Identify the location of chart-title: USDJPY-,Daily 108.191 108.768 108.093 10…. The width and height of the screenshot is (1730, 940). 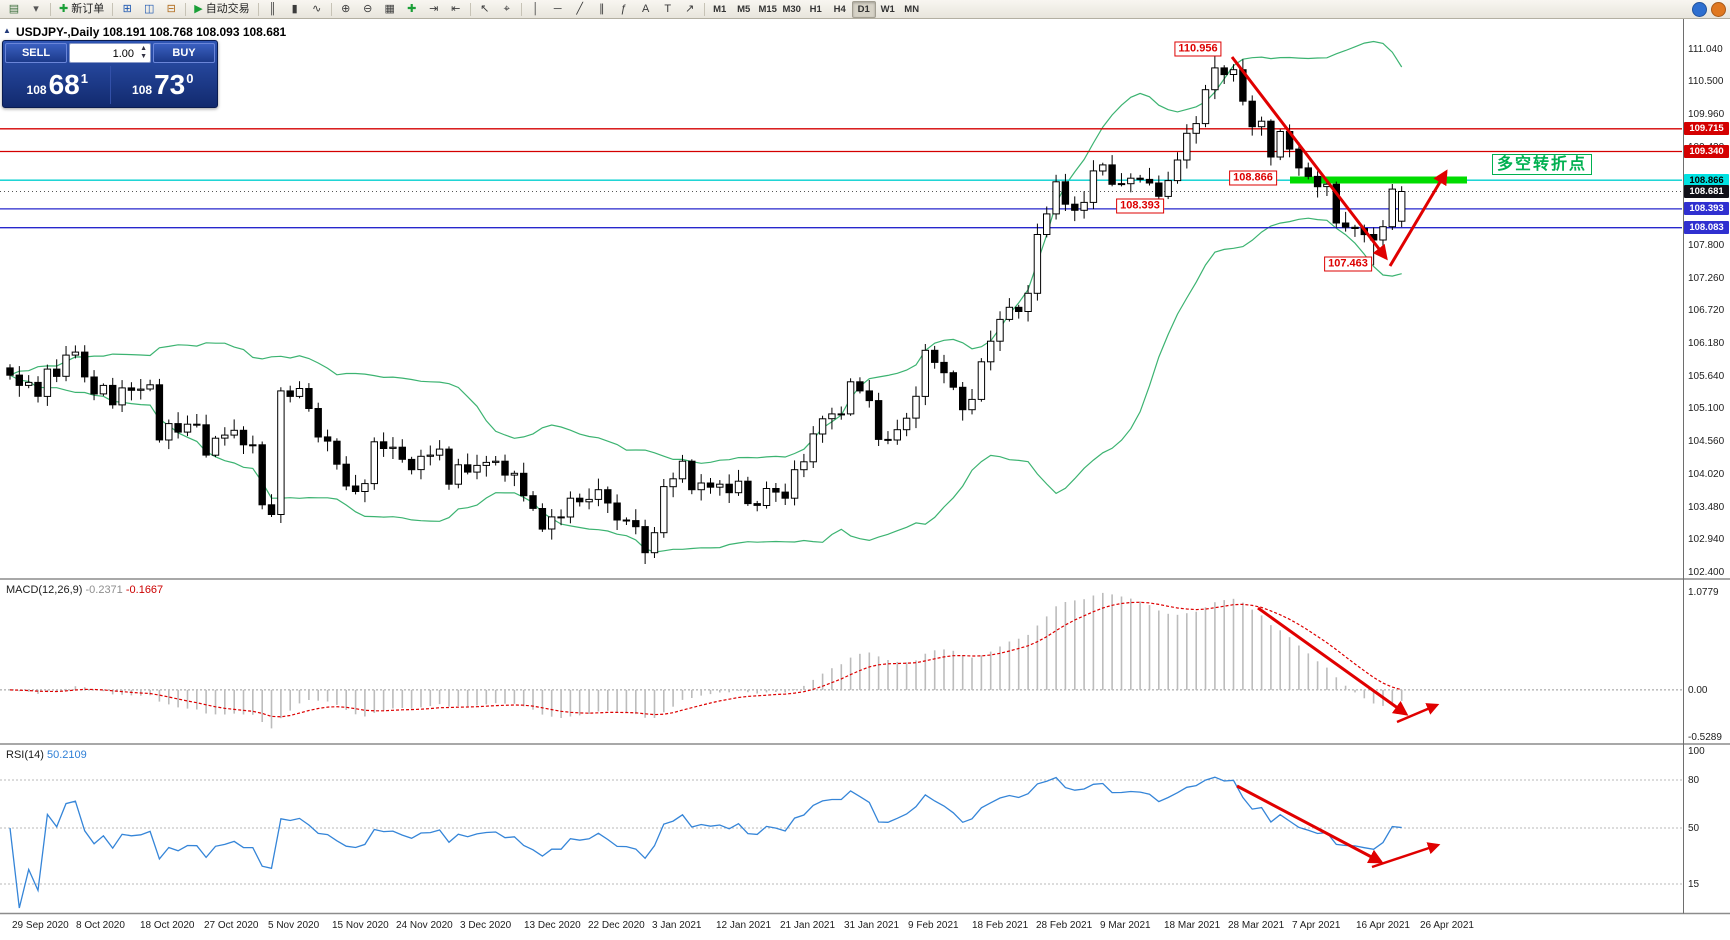
(151, 32).